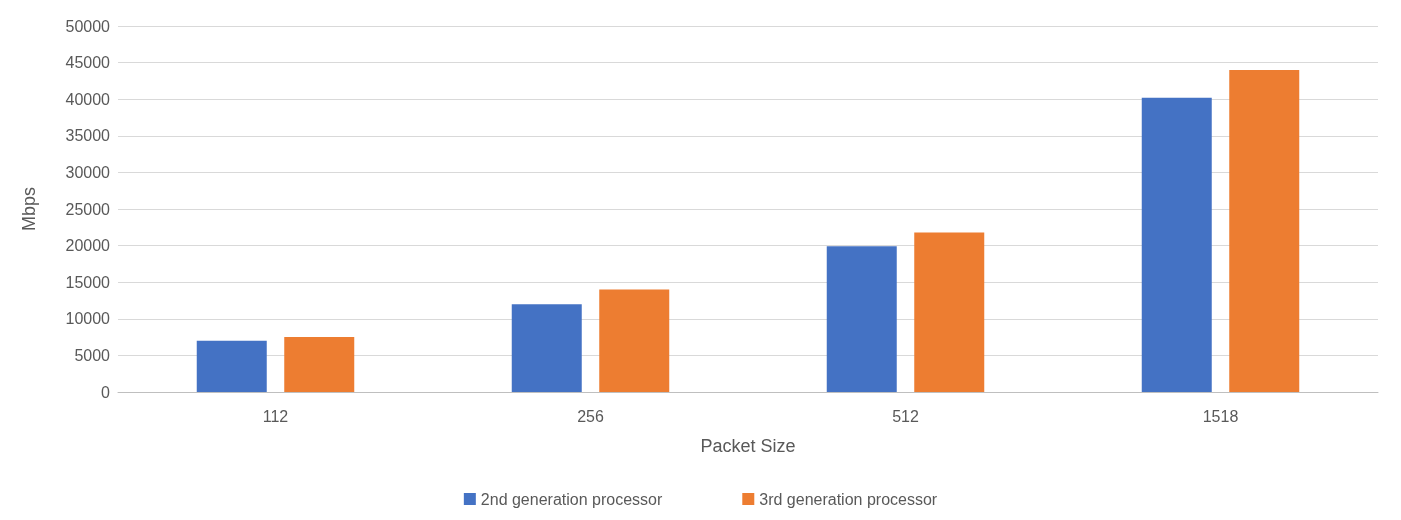  Describe the element at coordinates (1220, 416) in the screenshot. I see `x-tick-label: 1518` at that location.